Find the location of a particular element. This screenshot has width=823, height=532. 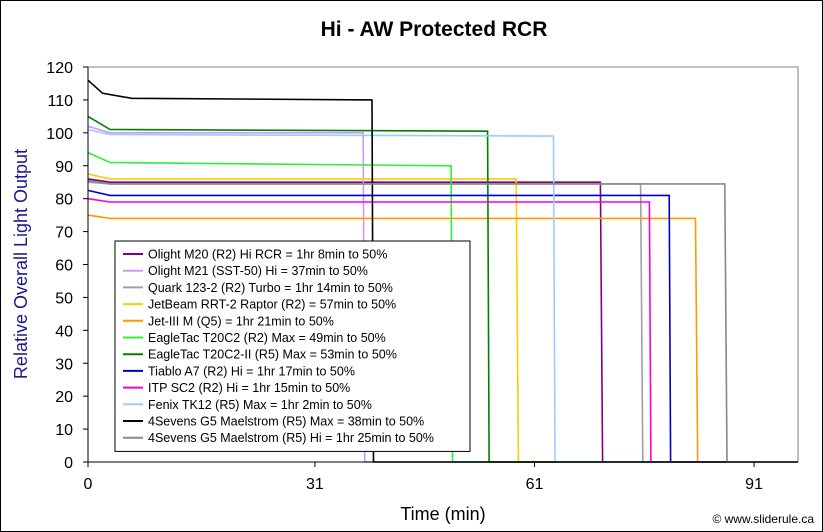

y-tick-label: 70 is located at coordinates (64, 233).